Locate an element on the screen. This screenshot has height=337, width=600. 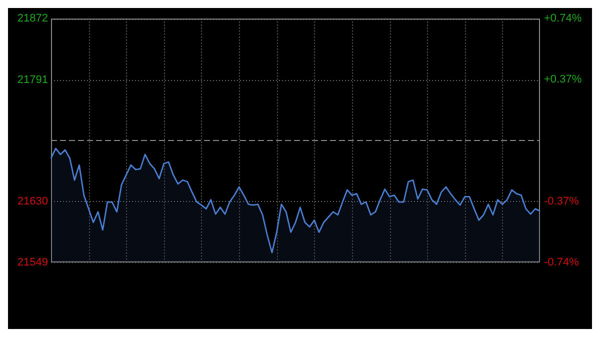
y-tick-label: 21791 is located at coordinates (32, 80).